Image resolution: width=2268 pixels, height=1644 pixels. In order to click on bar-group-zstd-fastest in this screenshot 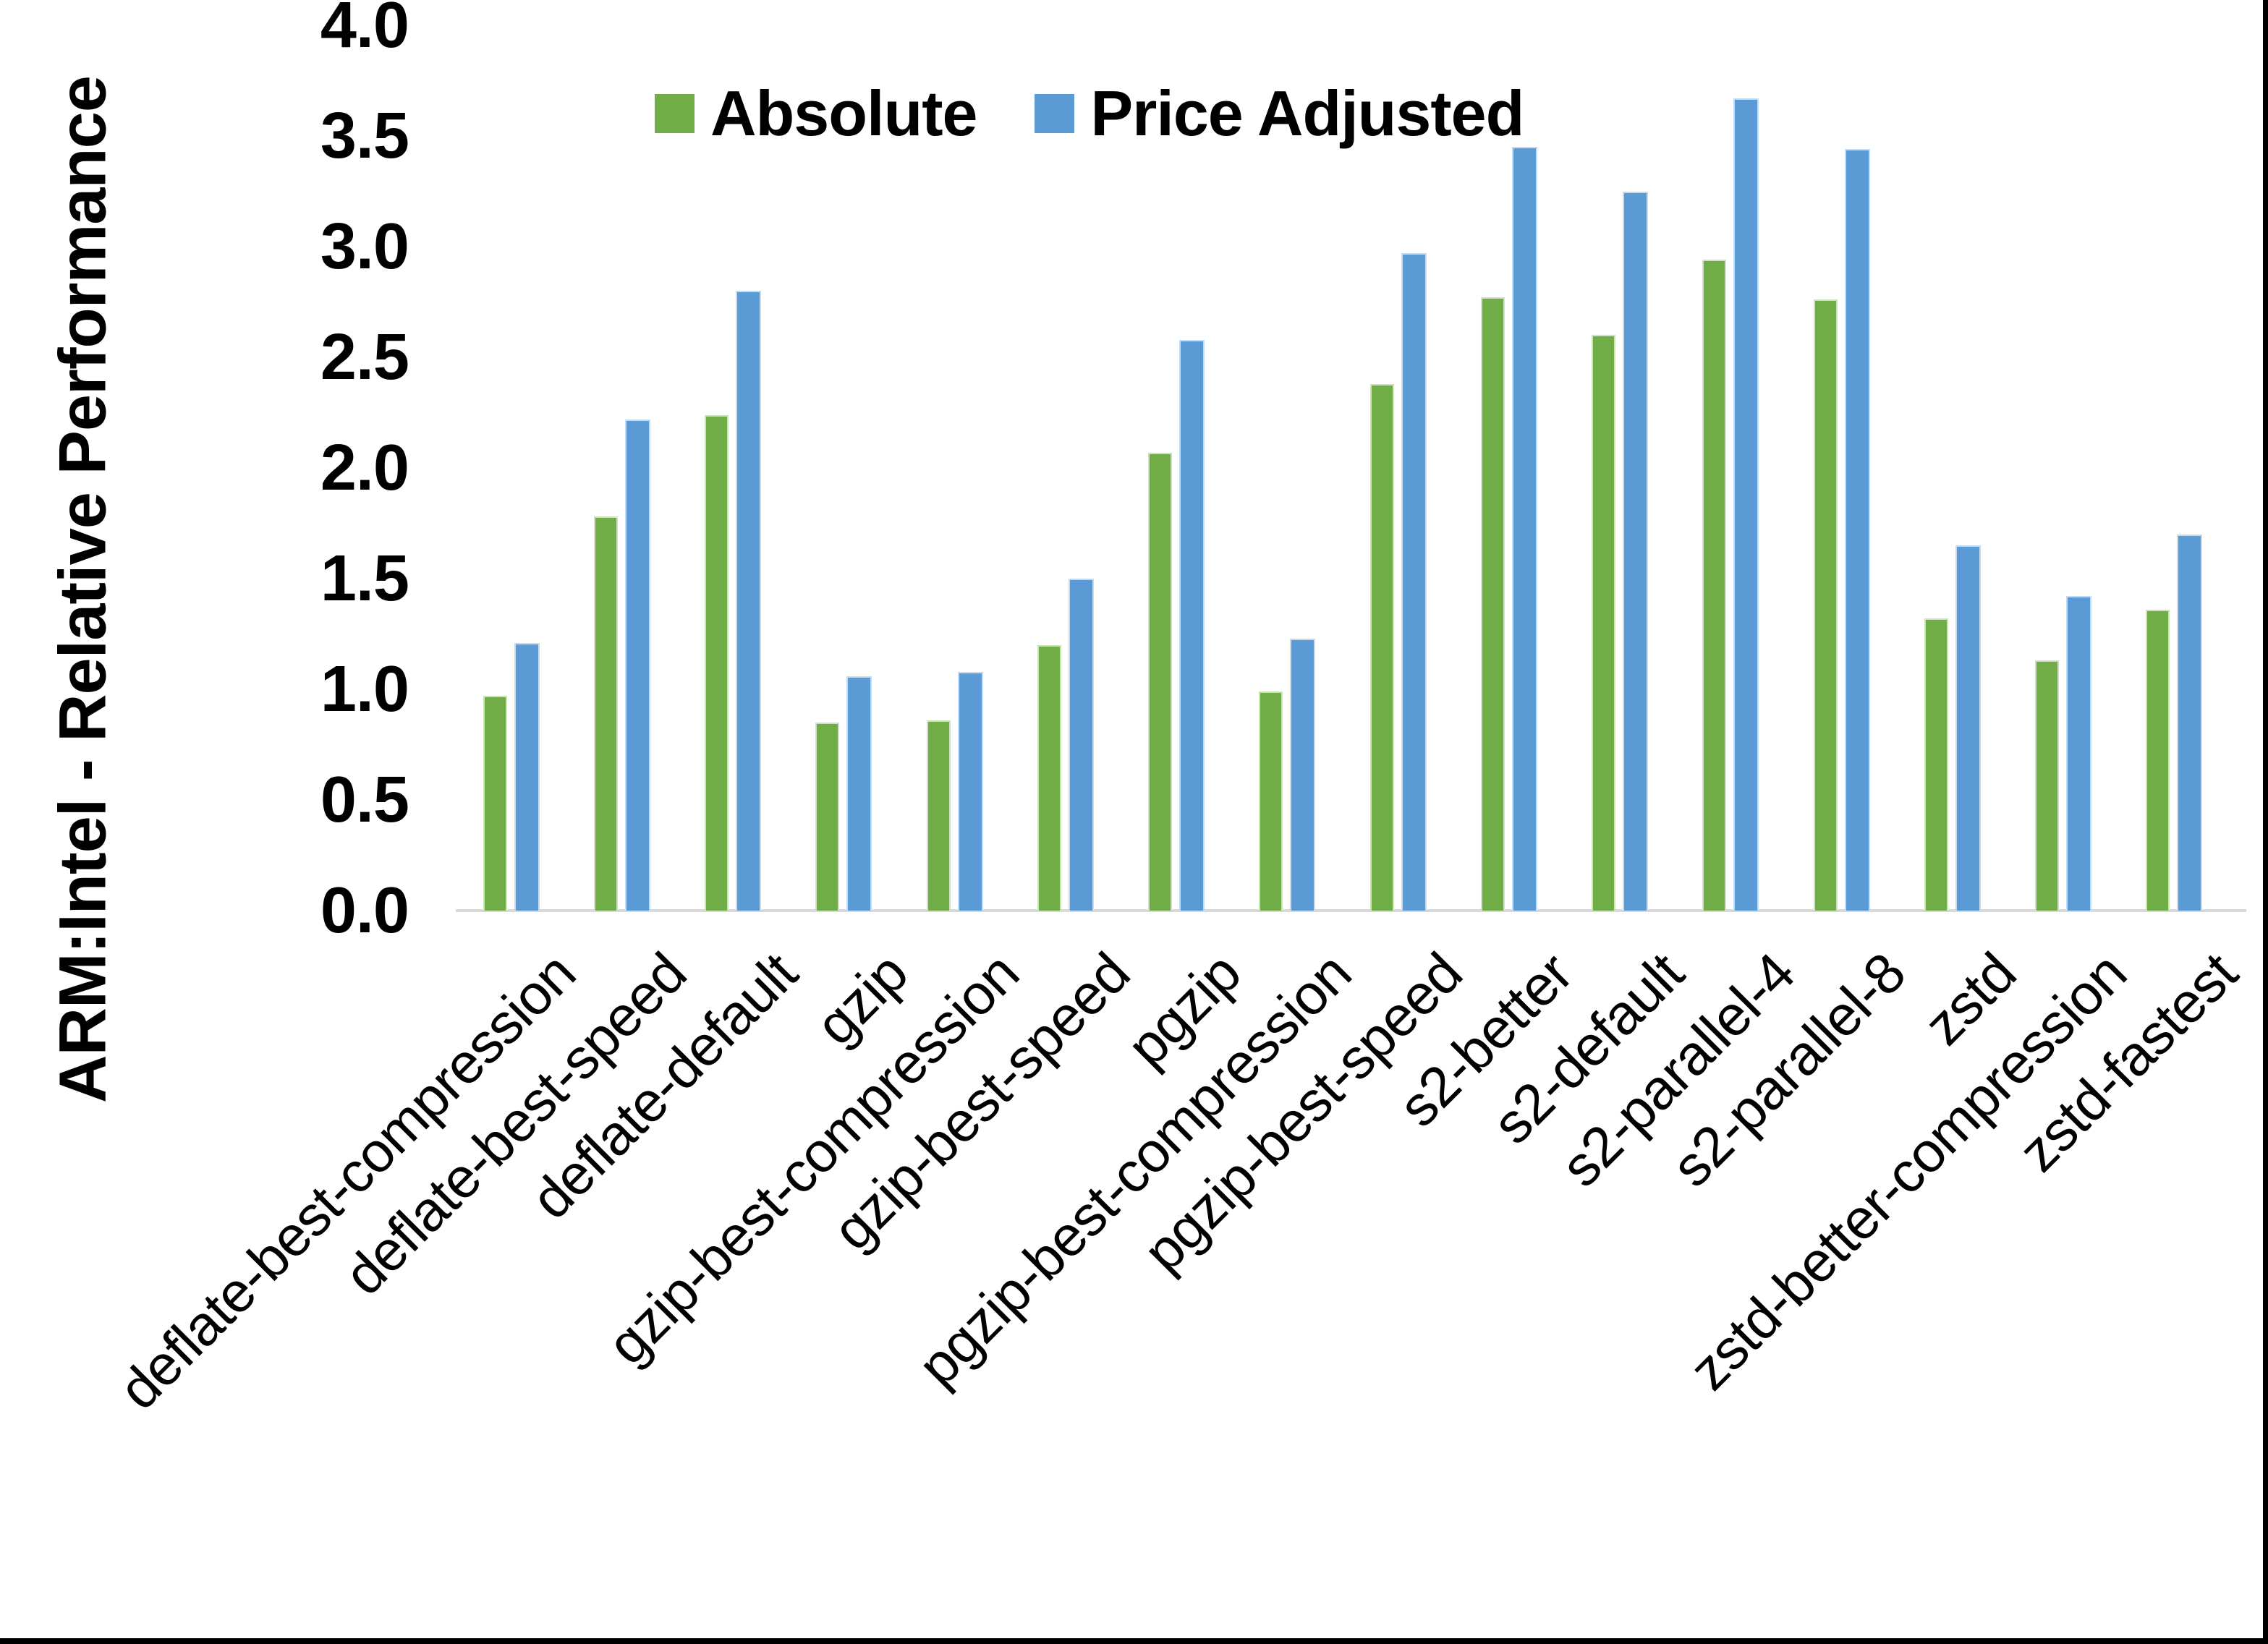, I will do `click(2174, 468)`.